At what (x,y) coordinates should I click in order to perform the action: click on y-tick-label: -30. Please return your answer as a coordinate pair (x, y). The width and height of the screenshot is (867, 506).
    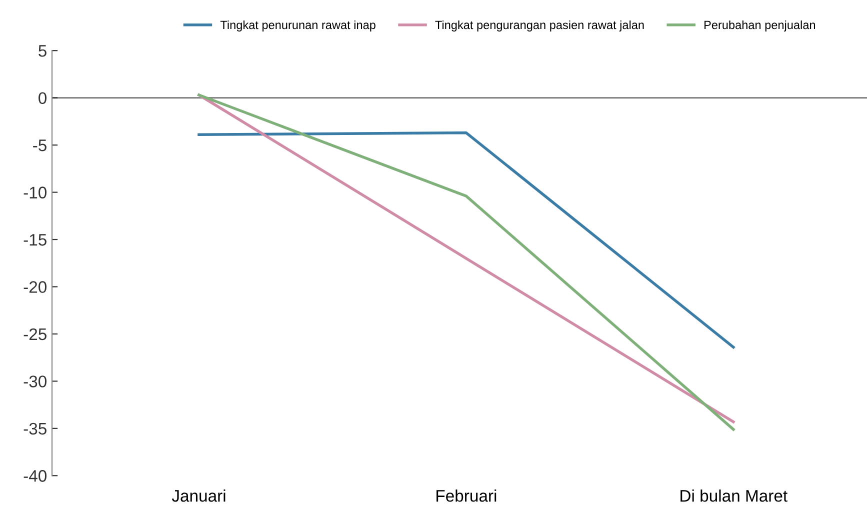
    Looking at the image, I should click on (35, 382).